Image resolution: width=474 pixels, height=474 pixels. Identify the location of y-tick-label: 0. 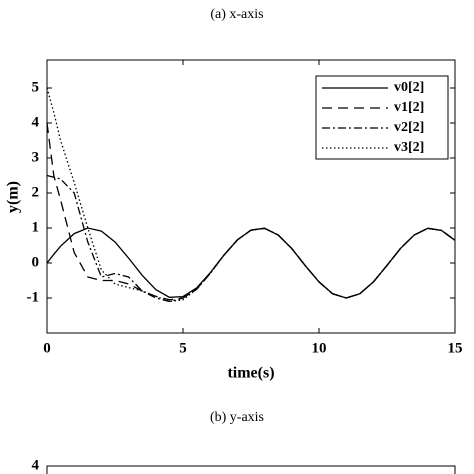
(36, 262).